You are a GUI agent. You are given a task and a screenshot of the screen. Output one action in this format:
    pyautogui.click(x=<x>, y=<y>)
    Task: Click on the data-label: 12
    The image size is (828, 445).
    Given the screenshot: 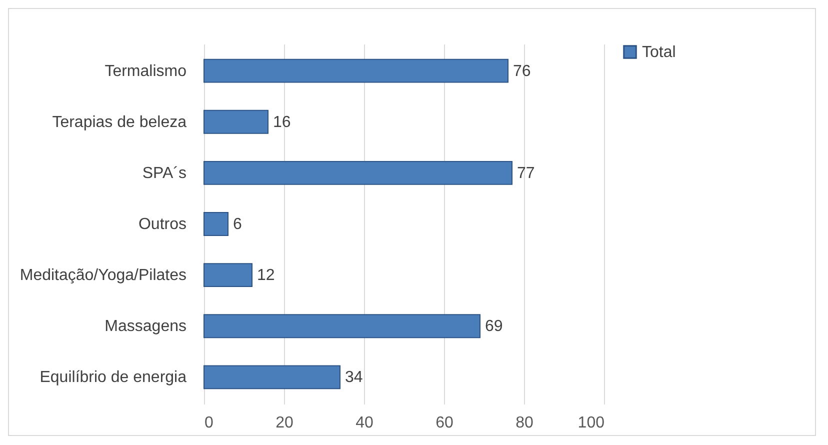 What is the action you would take?
    pyautogui.click(x=266, y=275)
    